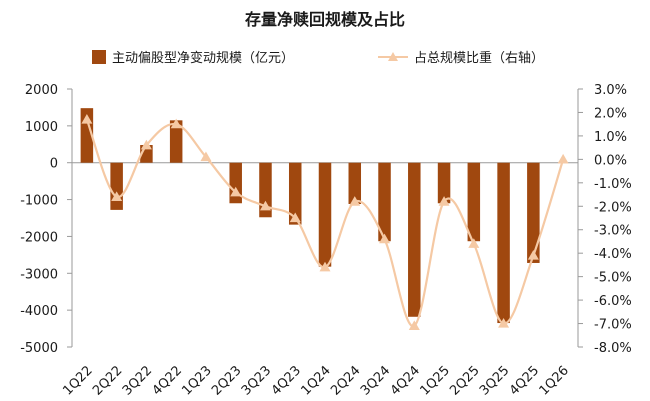  I want to click on legend: 主动偏股型净变动规模（亿元） 占总规模比重（右轴）, so click(318, 58).